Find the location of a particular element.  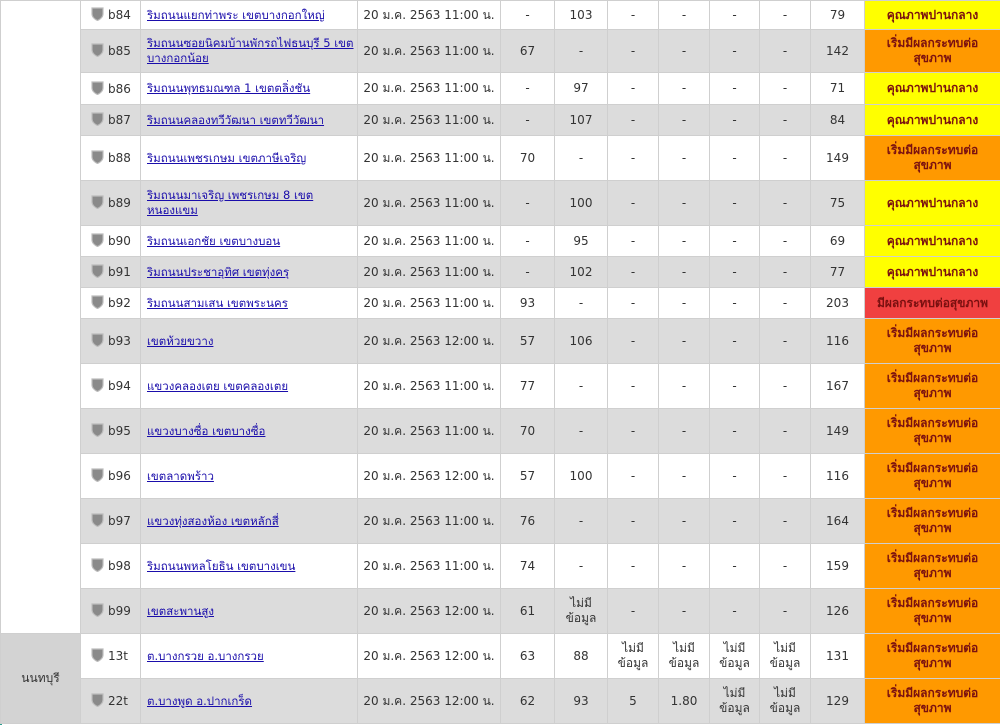

station-location-link: เขตห้วยขวาง is located at coordinates (180, 340).